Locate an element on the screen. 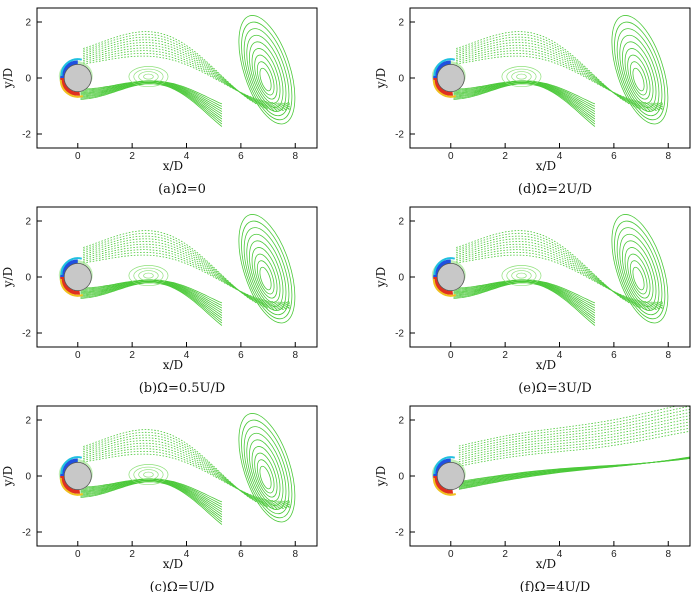 The image size is (694, 592). x-axis-label: x/D is located at coordinates (546, 166).